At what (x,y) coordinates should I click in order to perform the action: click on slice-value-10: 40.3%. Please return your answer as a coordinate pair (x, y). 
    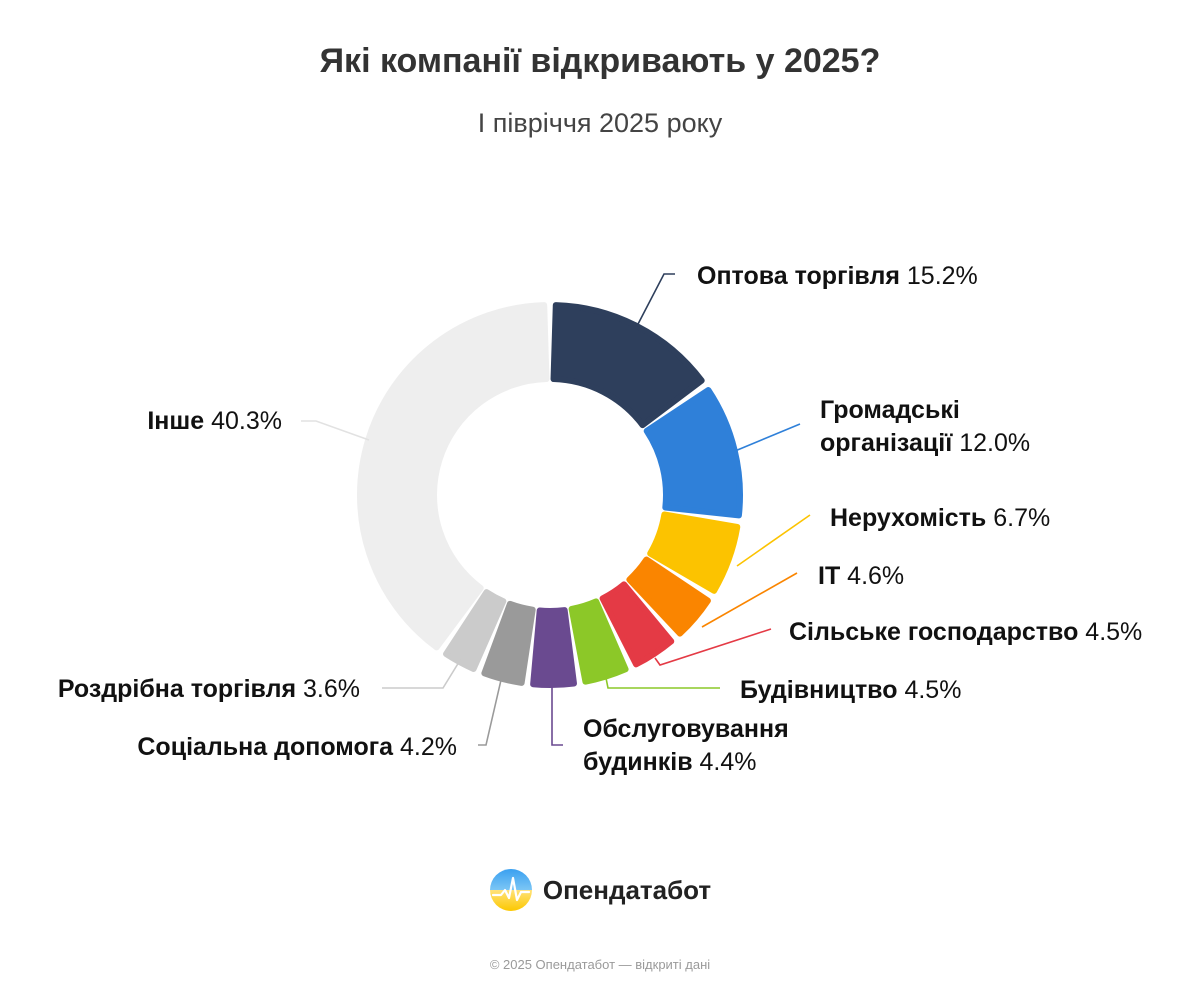
    Looking at the image, I should click on (243, 421).